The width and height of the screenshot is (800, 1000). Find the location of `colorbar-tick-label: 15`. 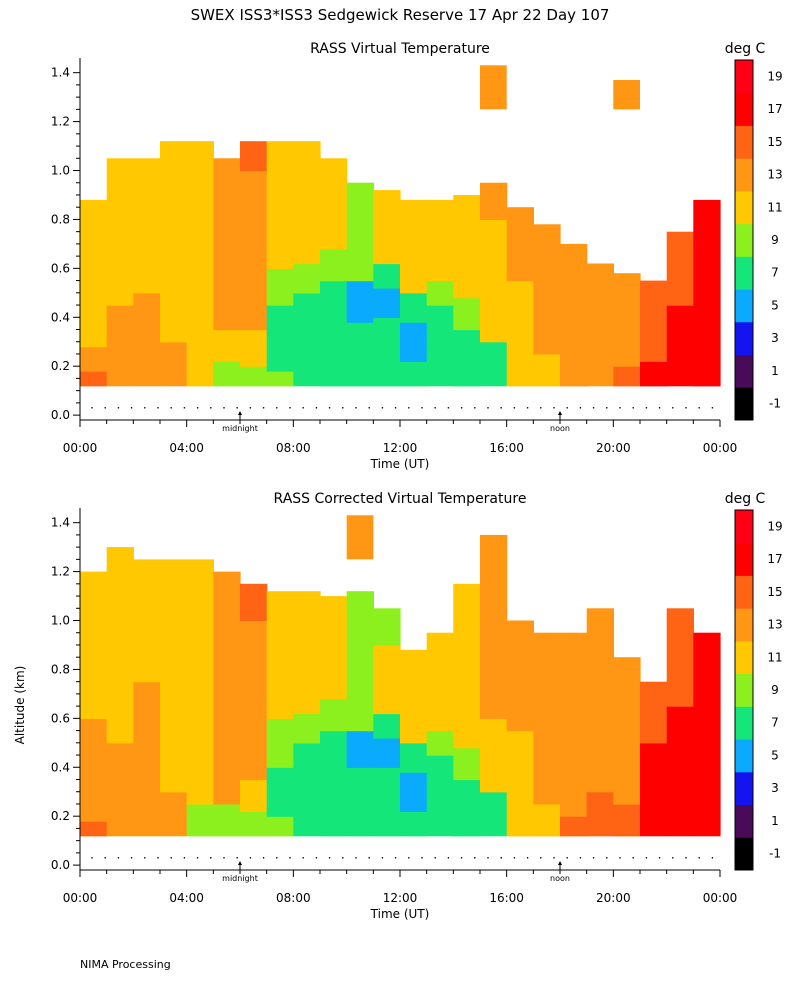

colorbar-tick-label: 15 is located at coordinates (774, 592).